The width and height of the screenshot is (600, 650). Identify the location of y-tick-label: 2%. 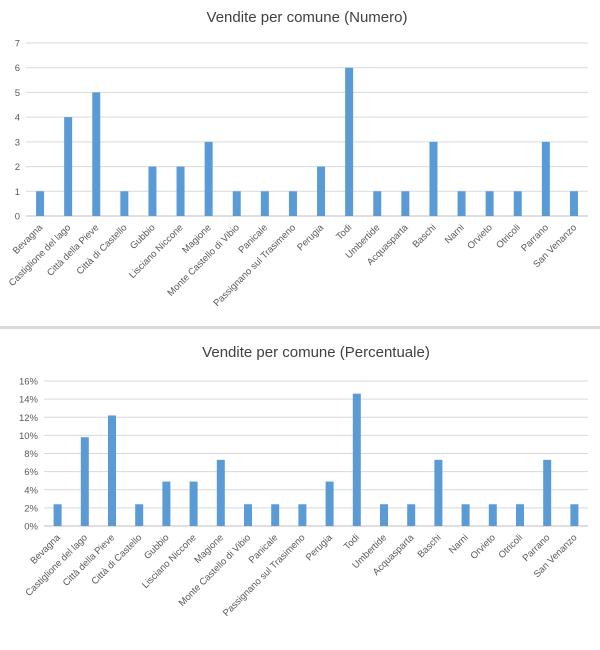
(31, 508).